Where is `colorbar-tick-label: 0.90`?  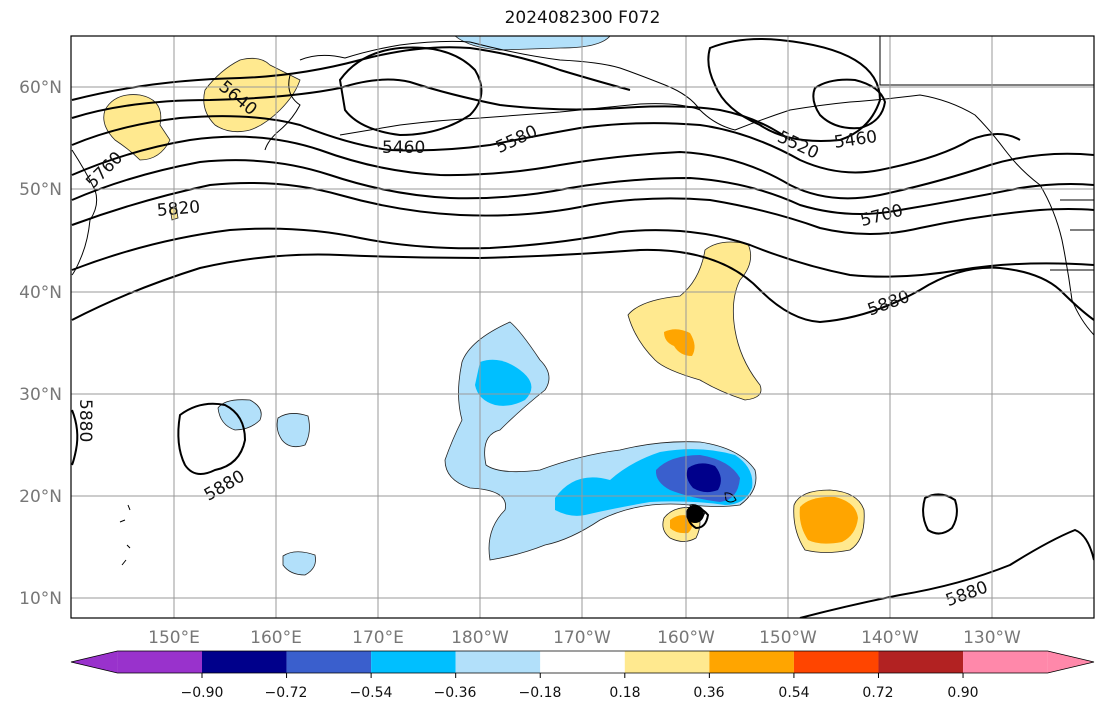 colorbar-tick-label: 0.90 is located at coordinates (962, 693).